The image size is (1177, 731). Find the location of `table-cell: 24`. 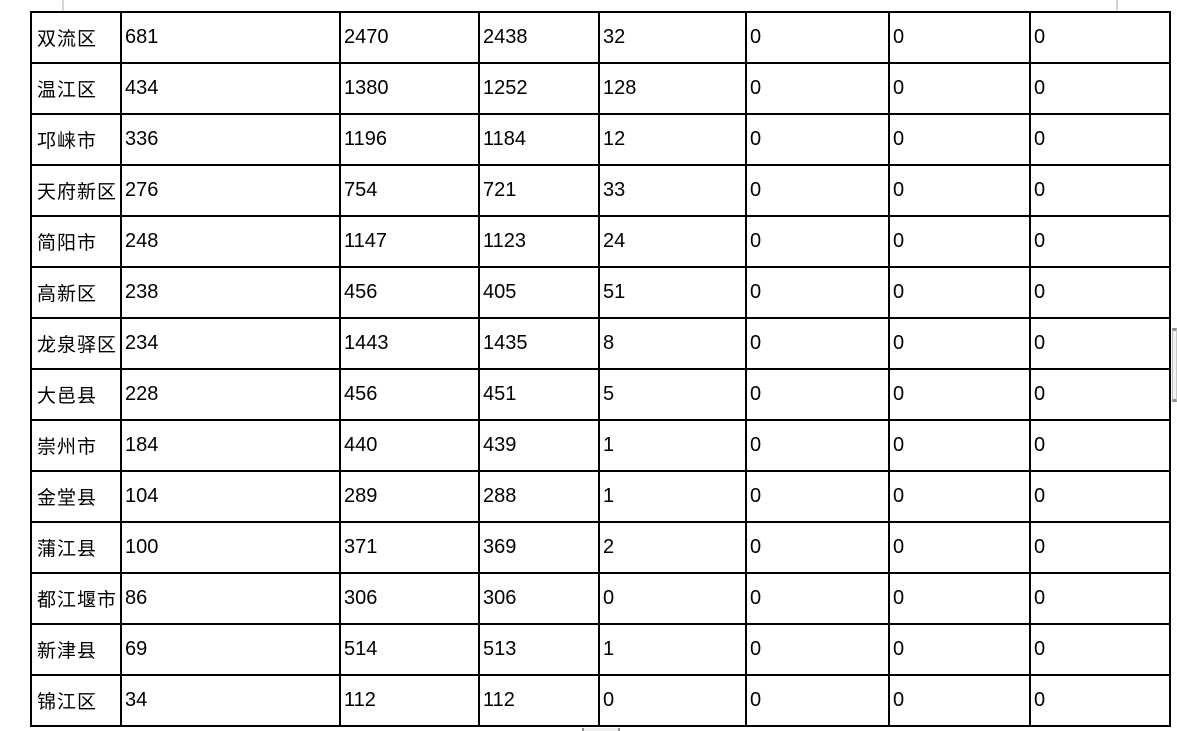

table-cell: 24 is located at coordinates (672, 241).